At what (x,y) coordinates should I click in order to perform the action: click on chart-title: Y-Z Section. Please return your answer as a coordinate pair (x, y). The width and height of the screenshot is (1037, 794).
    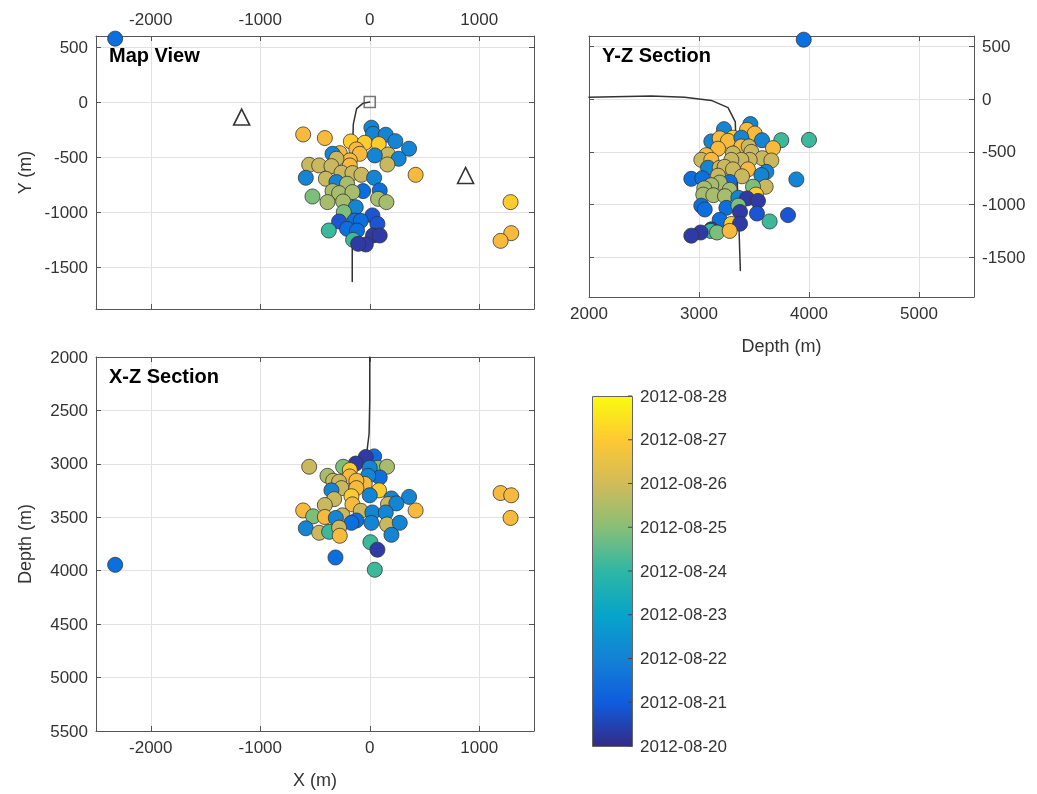
    Looking at the image, I should click on (656, 55).